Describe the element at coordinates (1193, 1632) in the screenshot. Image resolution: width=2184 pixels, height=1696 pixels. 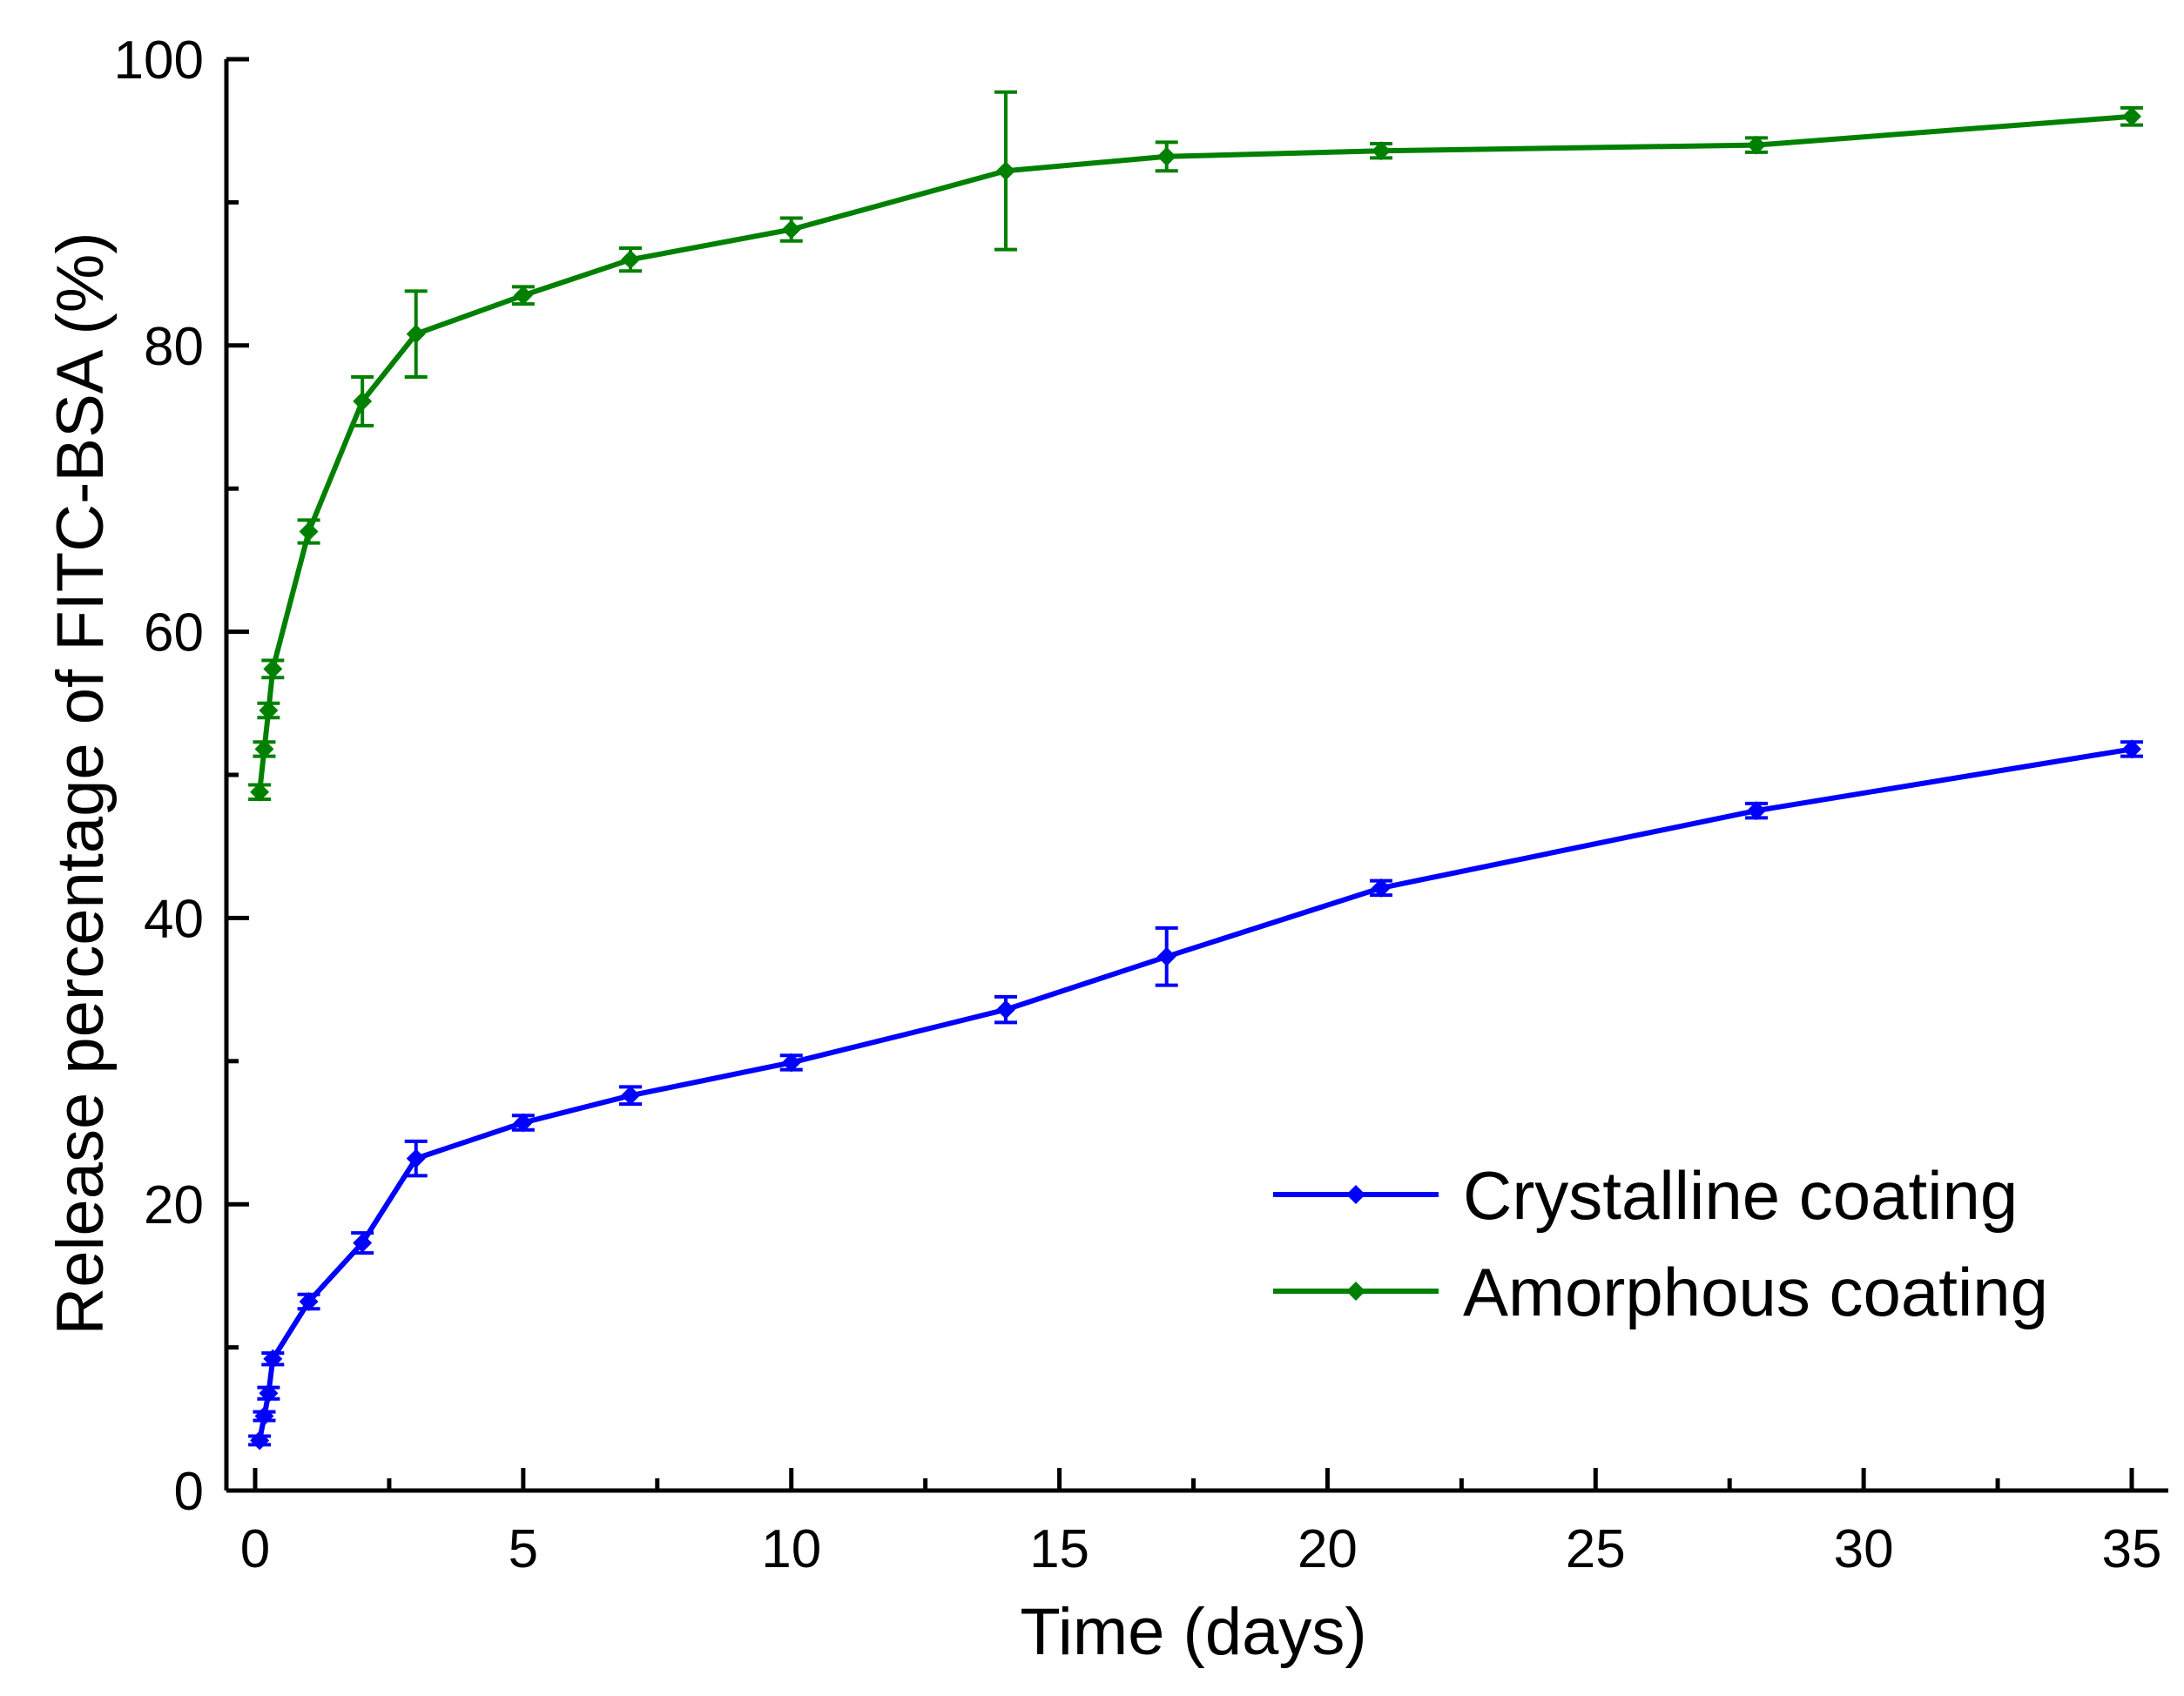
I see `x-axis-label: Time (days)` at that location.